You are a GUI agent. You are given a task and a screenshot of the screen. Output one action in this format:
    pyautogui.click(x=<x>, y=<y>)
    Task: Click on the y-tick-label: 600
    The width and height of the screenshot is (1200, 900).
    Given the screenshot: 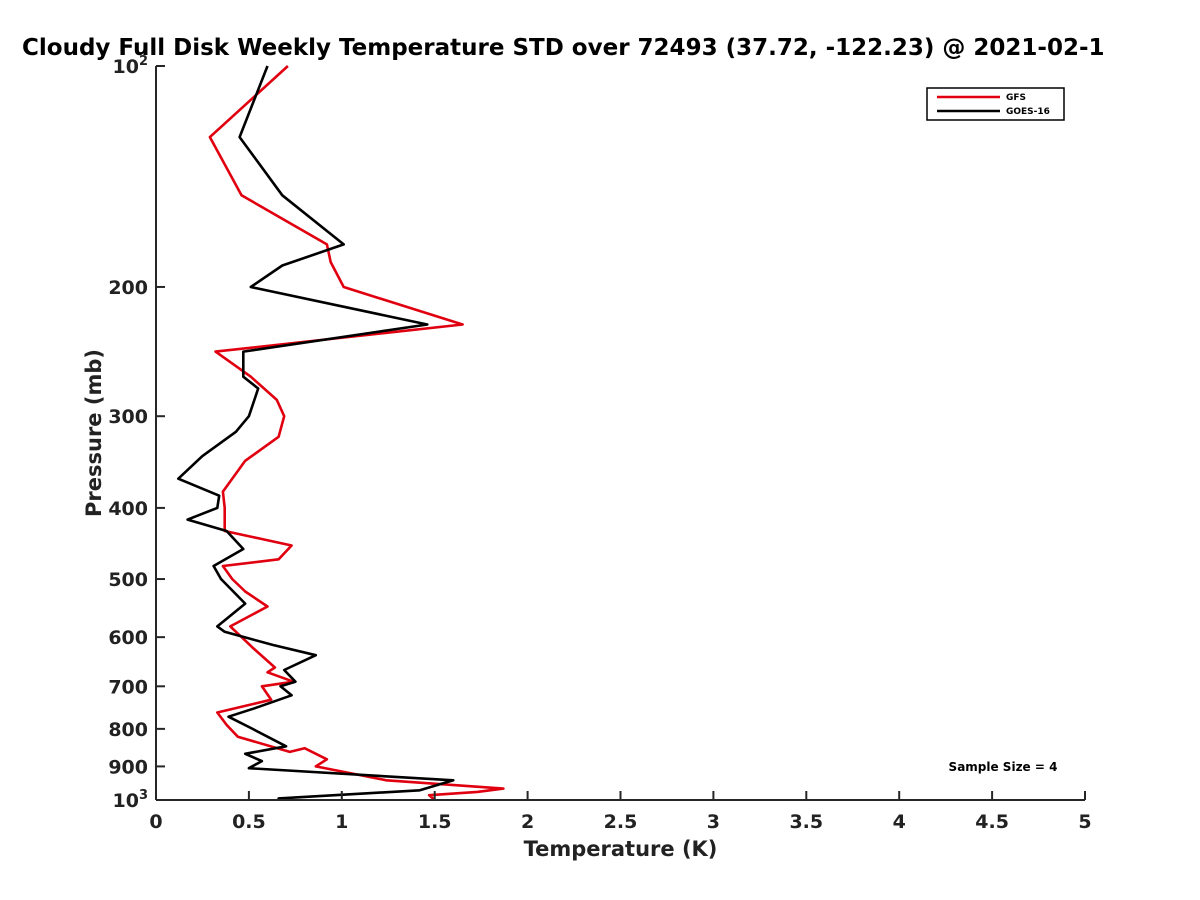 What is the action you would take?
    pyautogui.click(x=128, y=638)
    